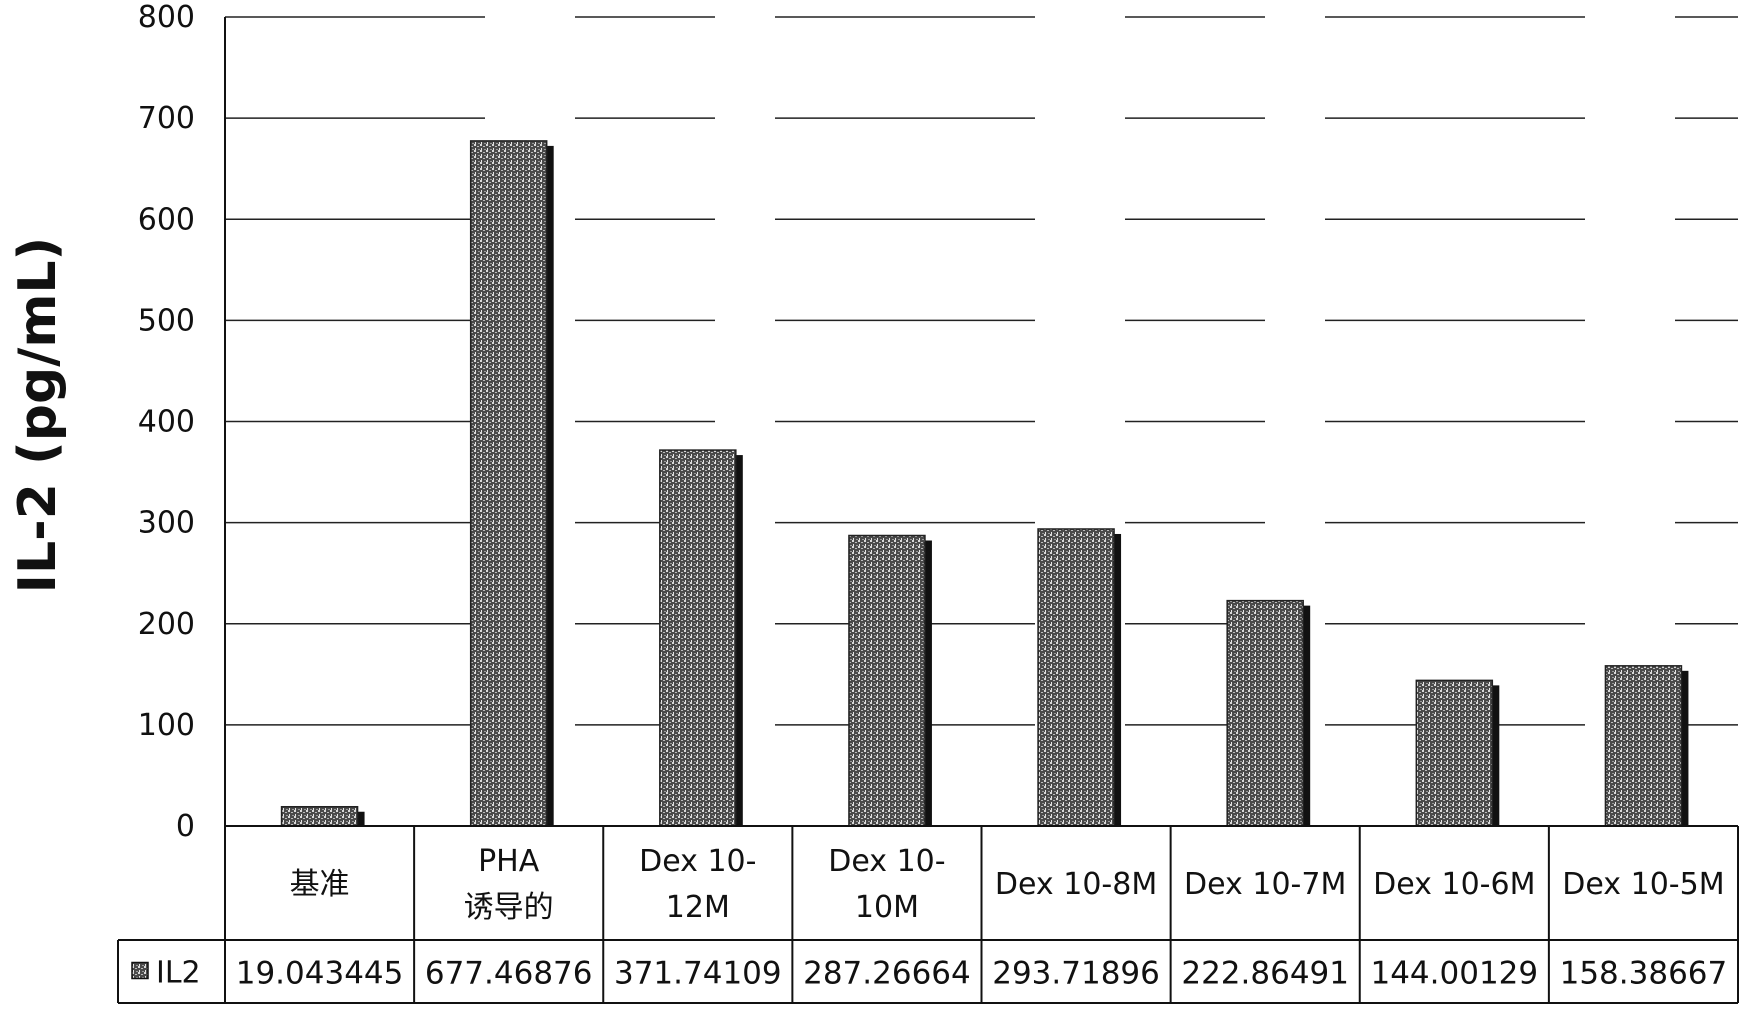  What do you see at coordinates (887, 974) in the screenshot?
I see `value-label: 287.26664` at bounding box center [887, 974].